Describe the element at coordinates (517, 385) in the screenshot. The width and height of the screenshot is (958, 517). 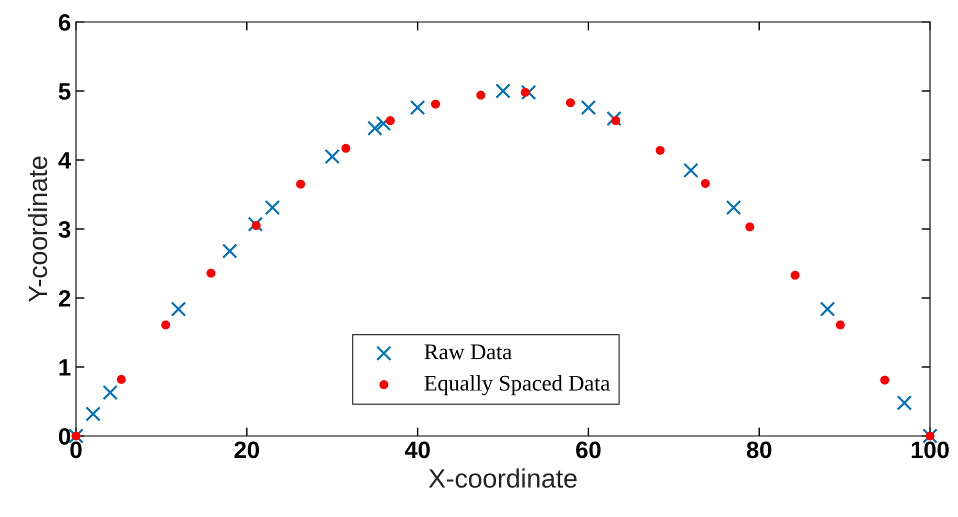
I see `legend-label: Equally Spaced Data` at that location.